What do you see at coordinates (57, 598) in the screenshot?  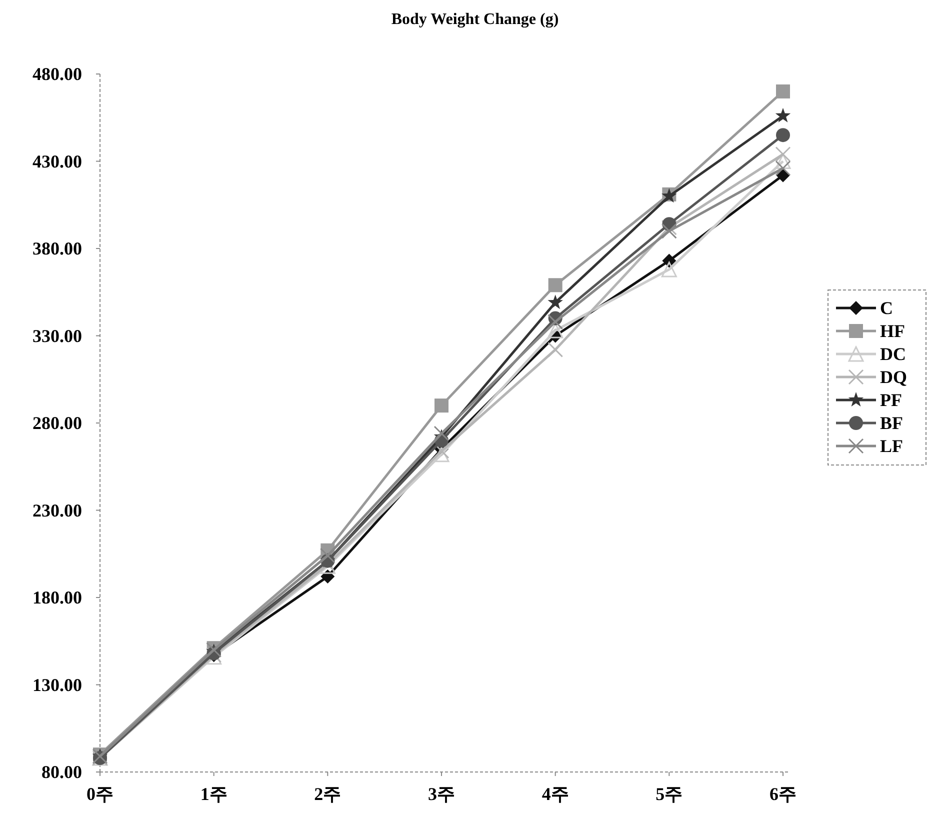 I see `y-tick-label: 180.00` at bounding box center [57, 598].